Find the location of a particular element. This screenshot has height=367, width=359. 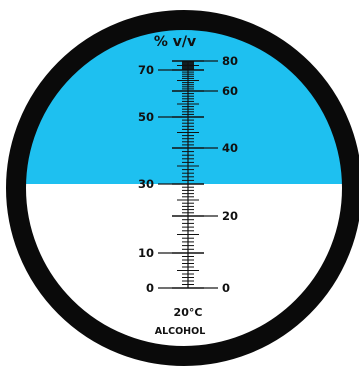

right-scale-label: 20 is located at coordinates (230, 216).